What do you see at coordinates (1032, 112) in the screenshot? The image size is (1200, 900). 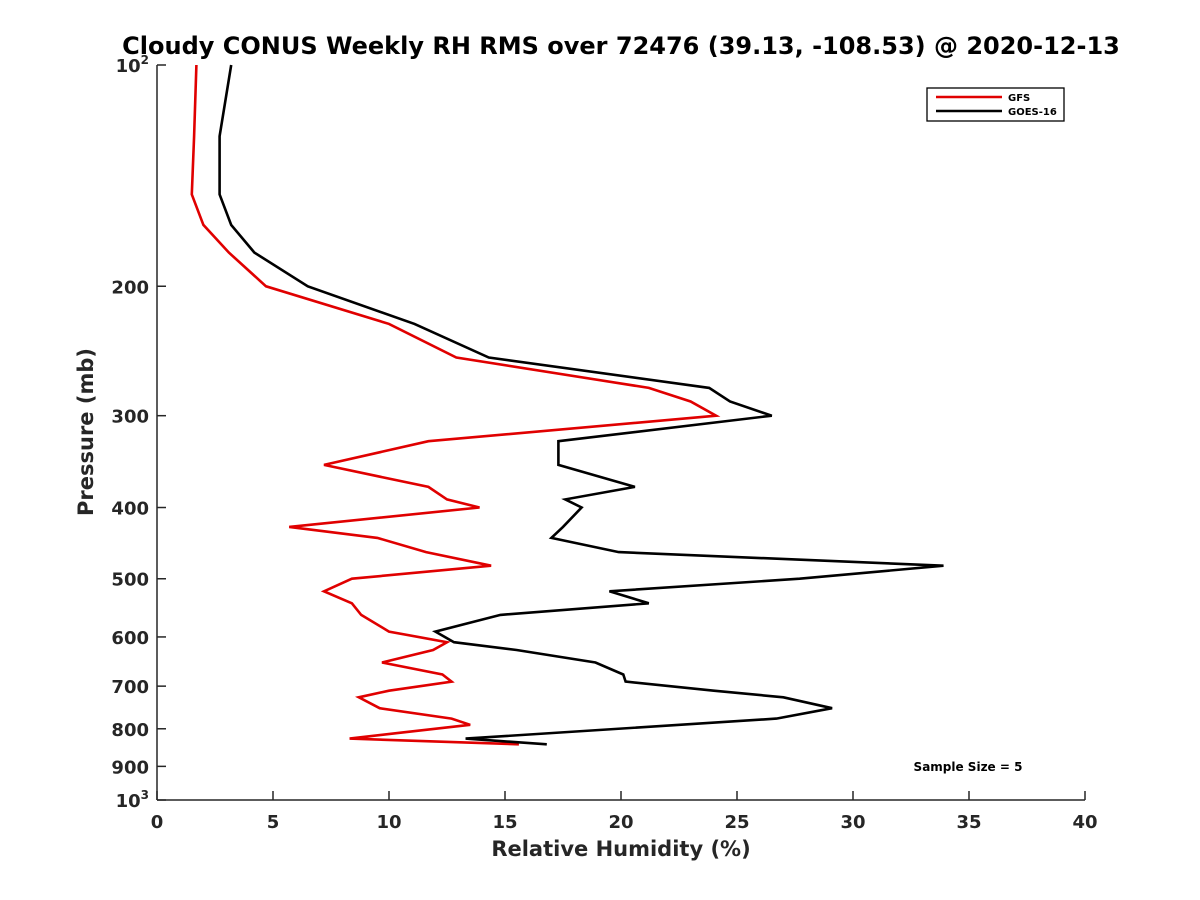 I see `legend-label: GOES-16` at bounding box center [1032, 112].